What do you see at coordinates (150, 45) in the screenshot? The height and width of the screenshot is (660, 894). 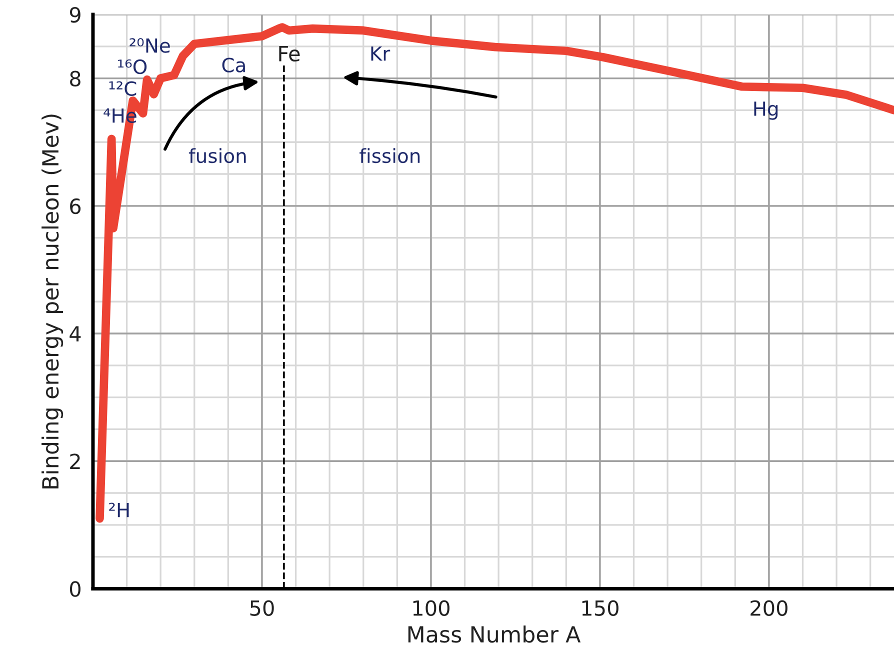 I see `annotation: ²⁰Ne` at bounding box center [150, 45].